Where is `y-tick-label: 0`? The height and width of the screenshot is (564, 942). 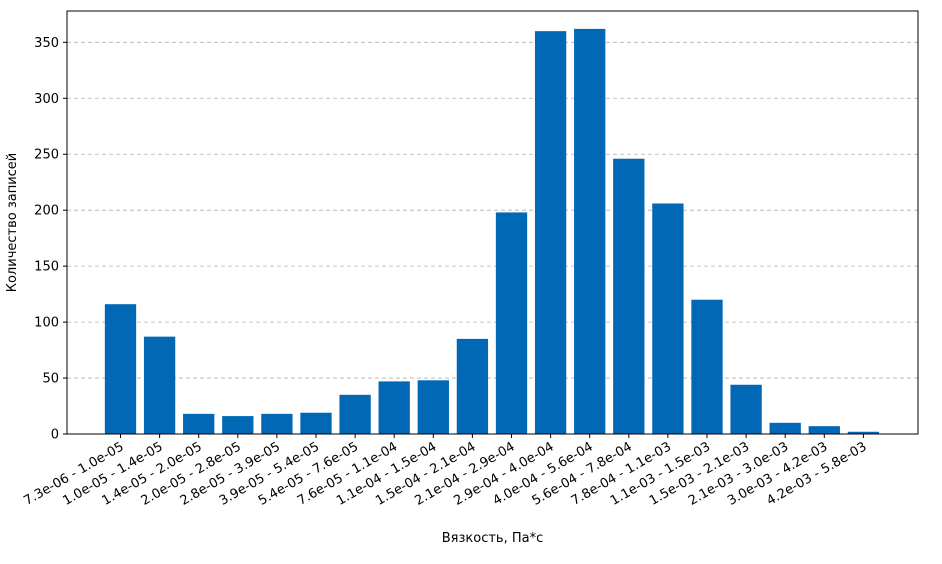 y-tick-label: 0 is located at coordinates (55, 435).